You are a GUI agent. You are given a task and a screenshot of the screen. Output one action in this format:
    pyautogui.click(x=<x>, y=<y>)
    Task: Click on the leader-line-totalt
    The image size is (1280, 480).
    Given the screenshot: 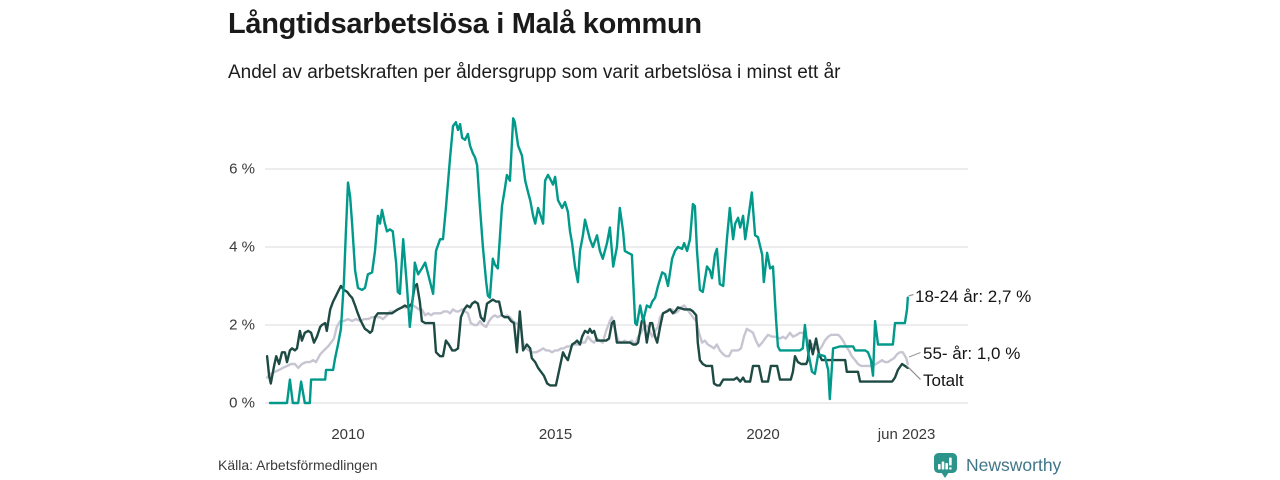 What is the action you would take?
    pyautogui.click(x=913, y=372)
    